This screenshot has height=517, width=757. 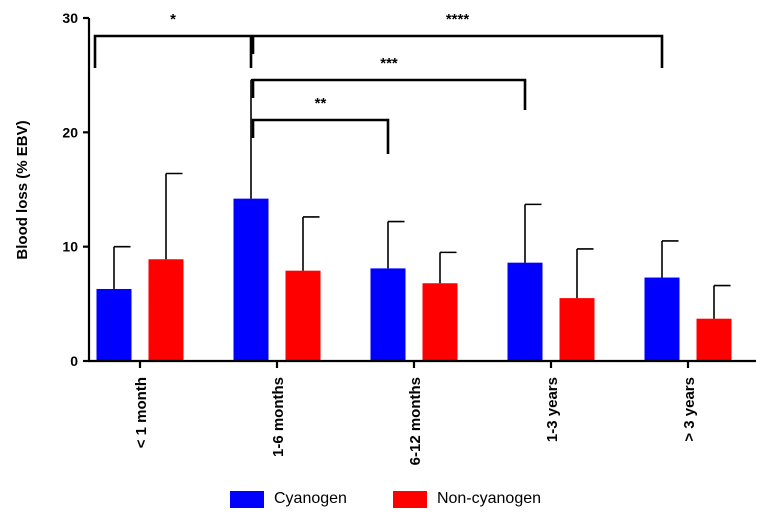 I want to click on y-tick-label: 0, so click(x=74, y=361).